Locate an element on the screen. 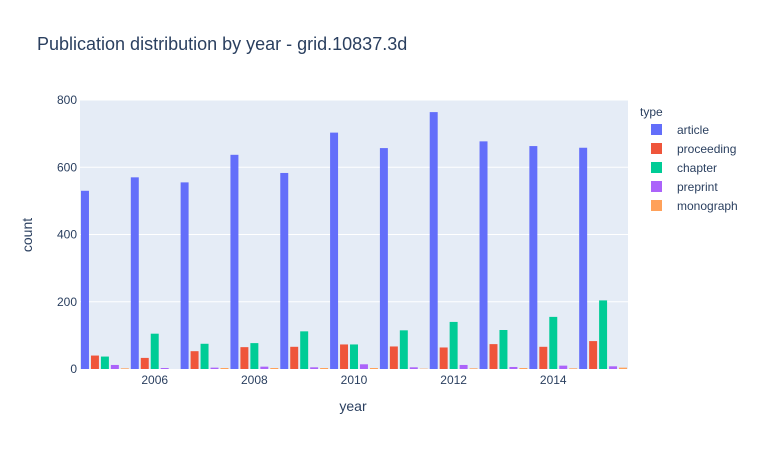  legend-label-article: article is located at coordinates (693, 130).